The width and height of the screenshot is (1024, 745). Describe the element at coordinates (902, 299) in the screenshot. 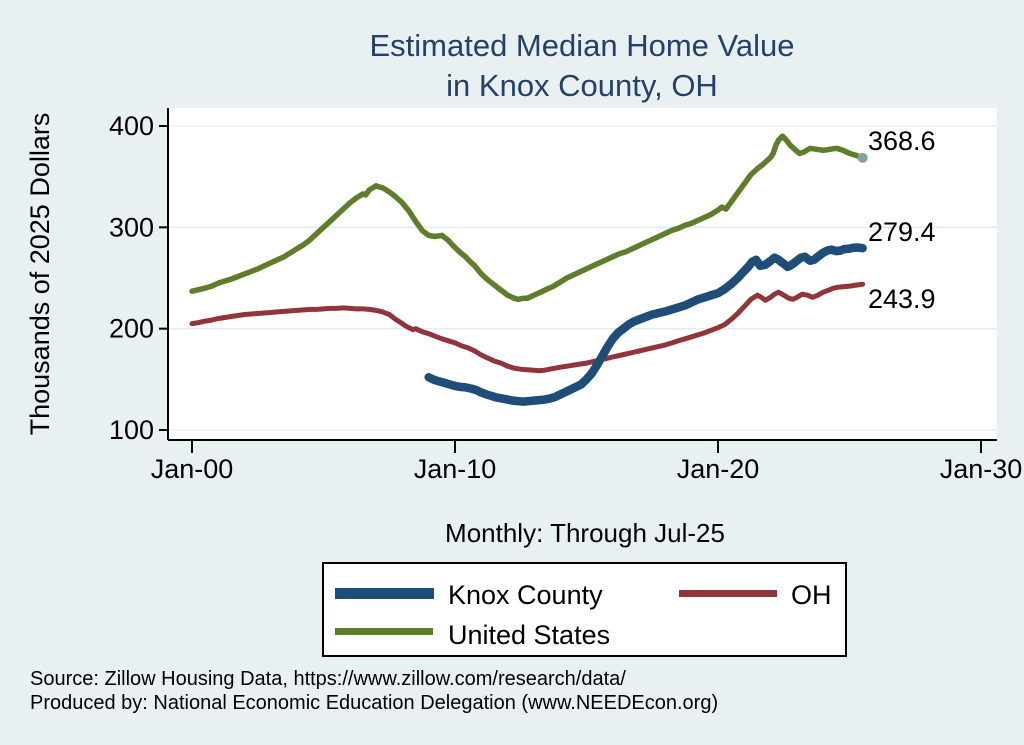

I see `oh-end-value-label: 243.9` at that location.